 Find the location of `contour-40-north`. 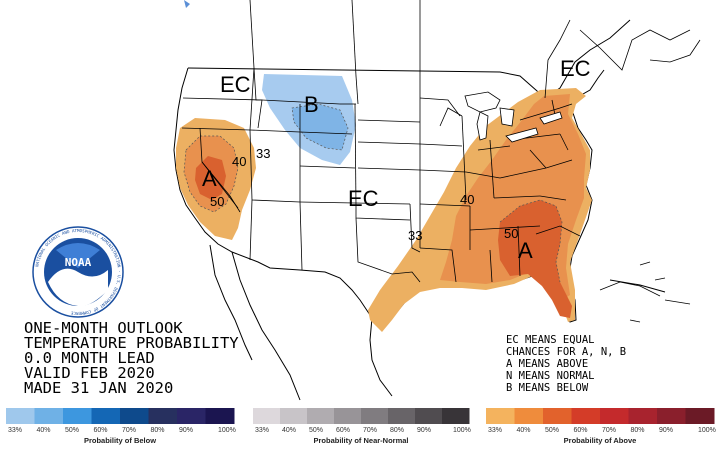

contour-40-north is located at coordinates (320, 127).